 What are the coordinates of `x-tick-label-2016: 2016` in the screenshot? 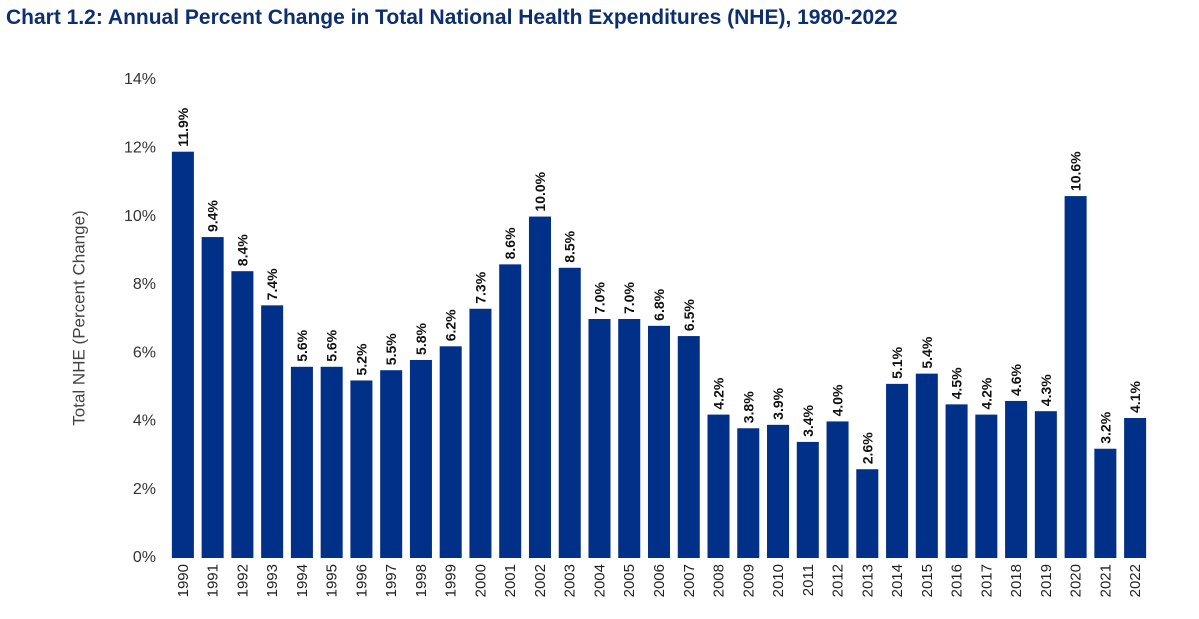 It's located at (957, 580).